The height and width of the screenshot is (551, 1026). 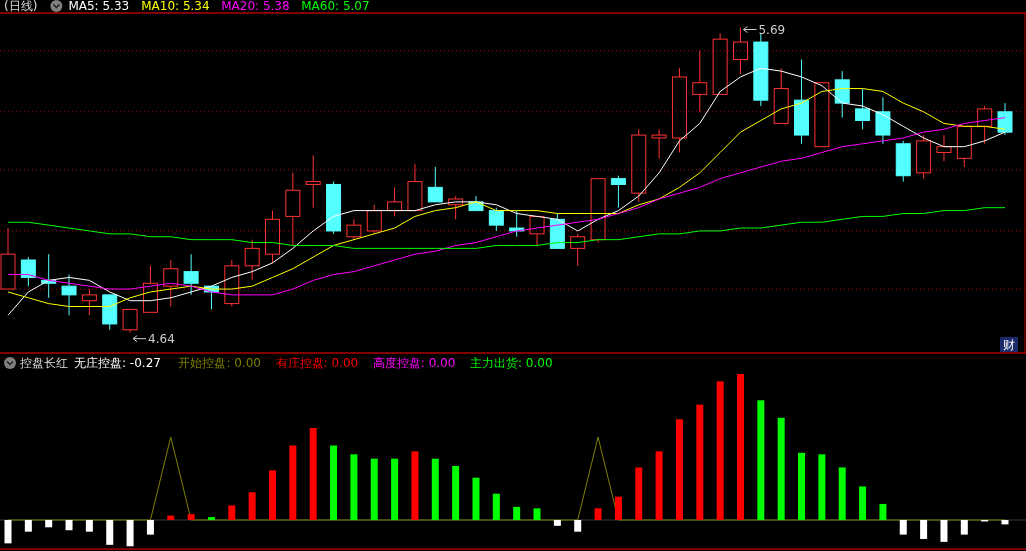 I want to click on annotation: 5.69, so click(x=772, y=29).